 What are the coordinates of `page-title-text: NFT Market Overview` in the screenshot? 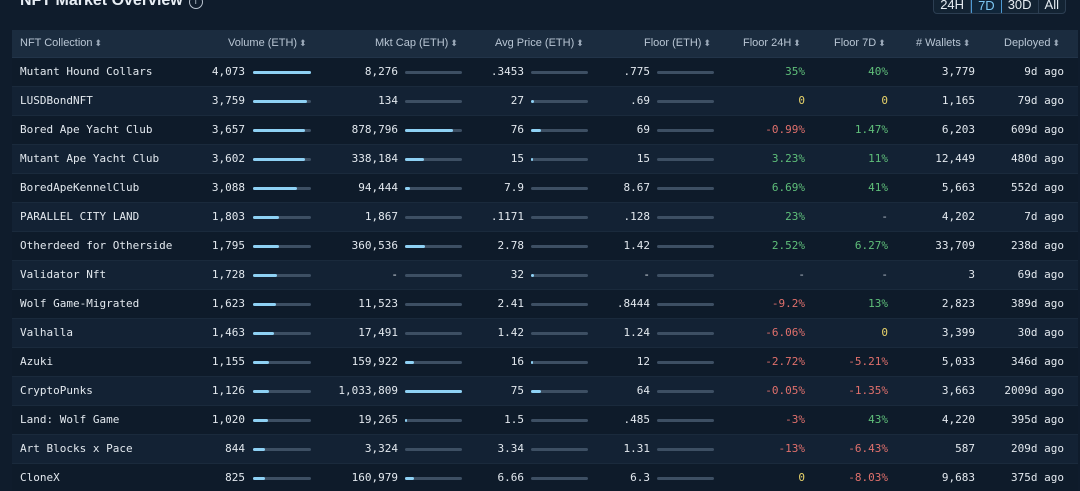 It's located at (101, 4).